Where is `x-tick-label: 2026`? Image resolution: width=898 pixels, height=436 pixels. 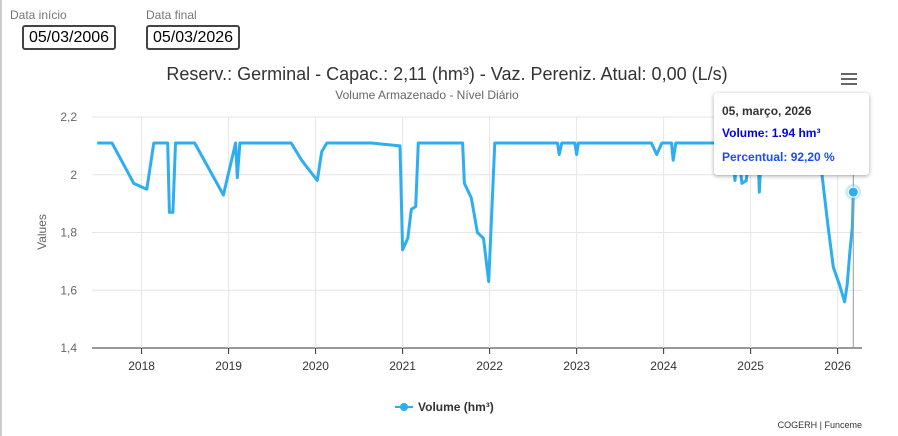
x-tick-label: 2026 is located at coordinates (837, 366).